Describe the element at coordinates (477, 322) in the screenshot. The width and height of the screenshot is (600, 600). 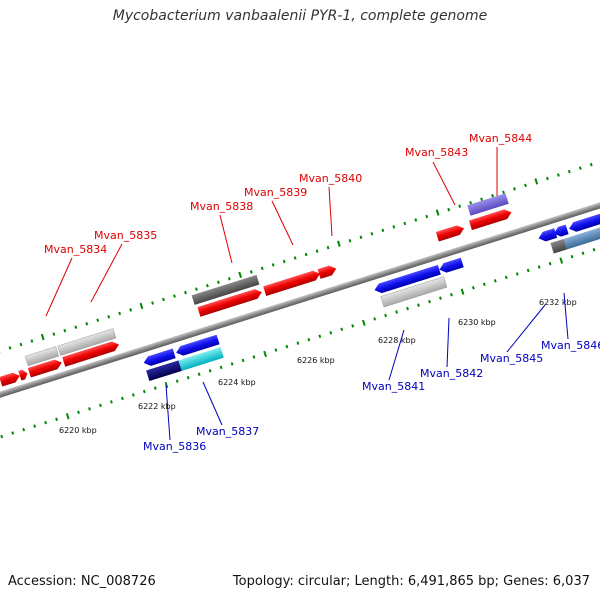
I see `scale-label: 6230 kbp` at that location.